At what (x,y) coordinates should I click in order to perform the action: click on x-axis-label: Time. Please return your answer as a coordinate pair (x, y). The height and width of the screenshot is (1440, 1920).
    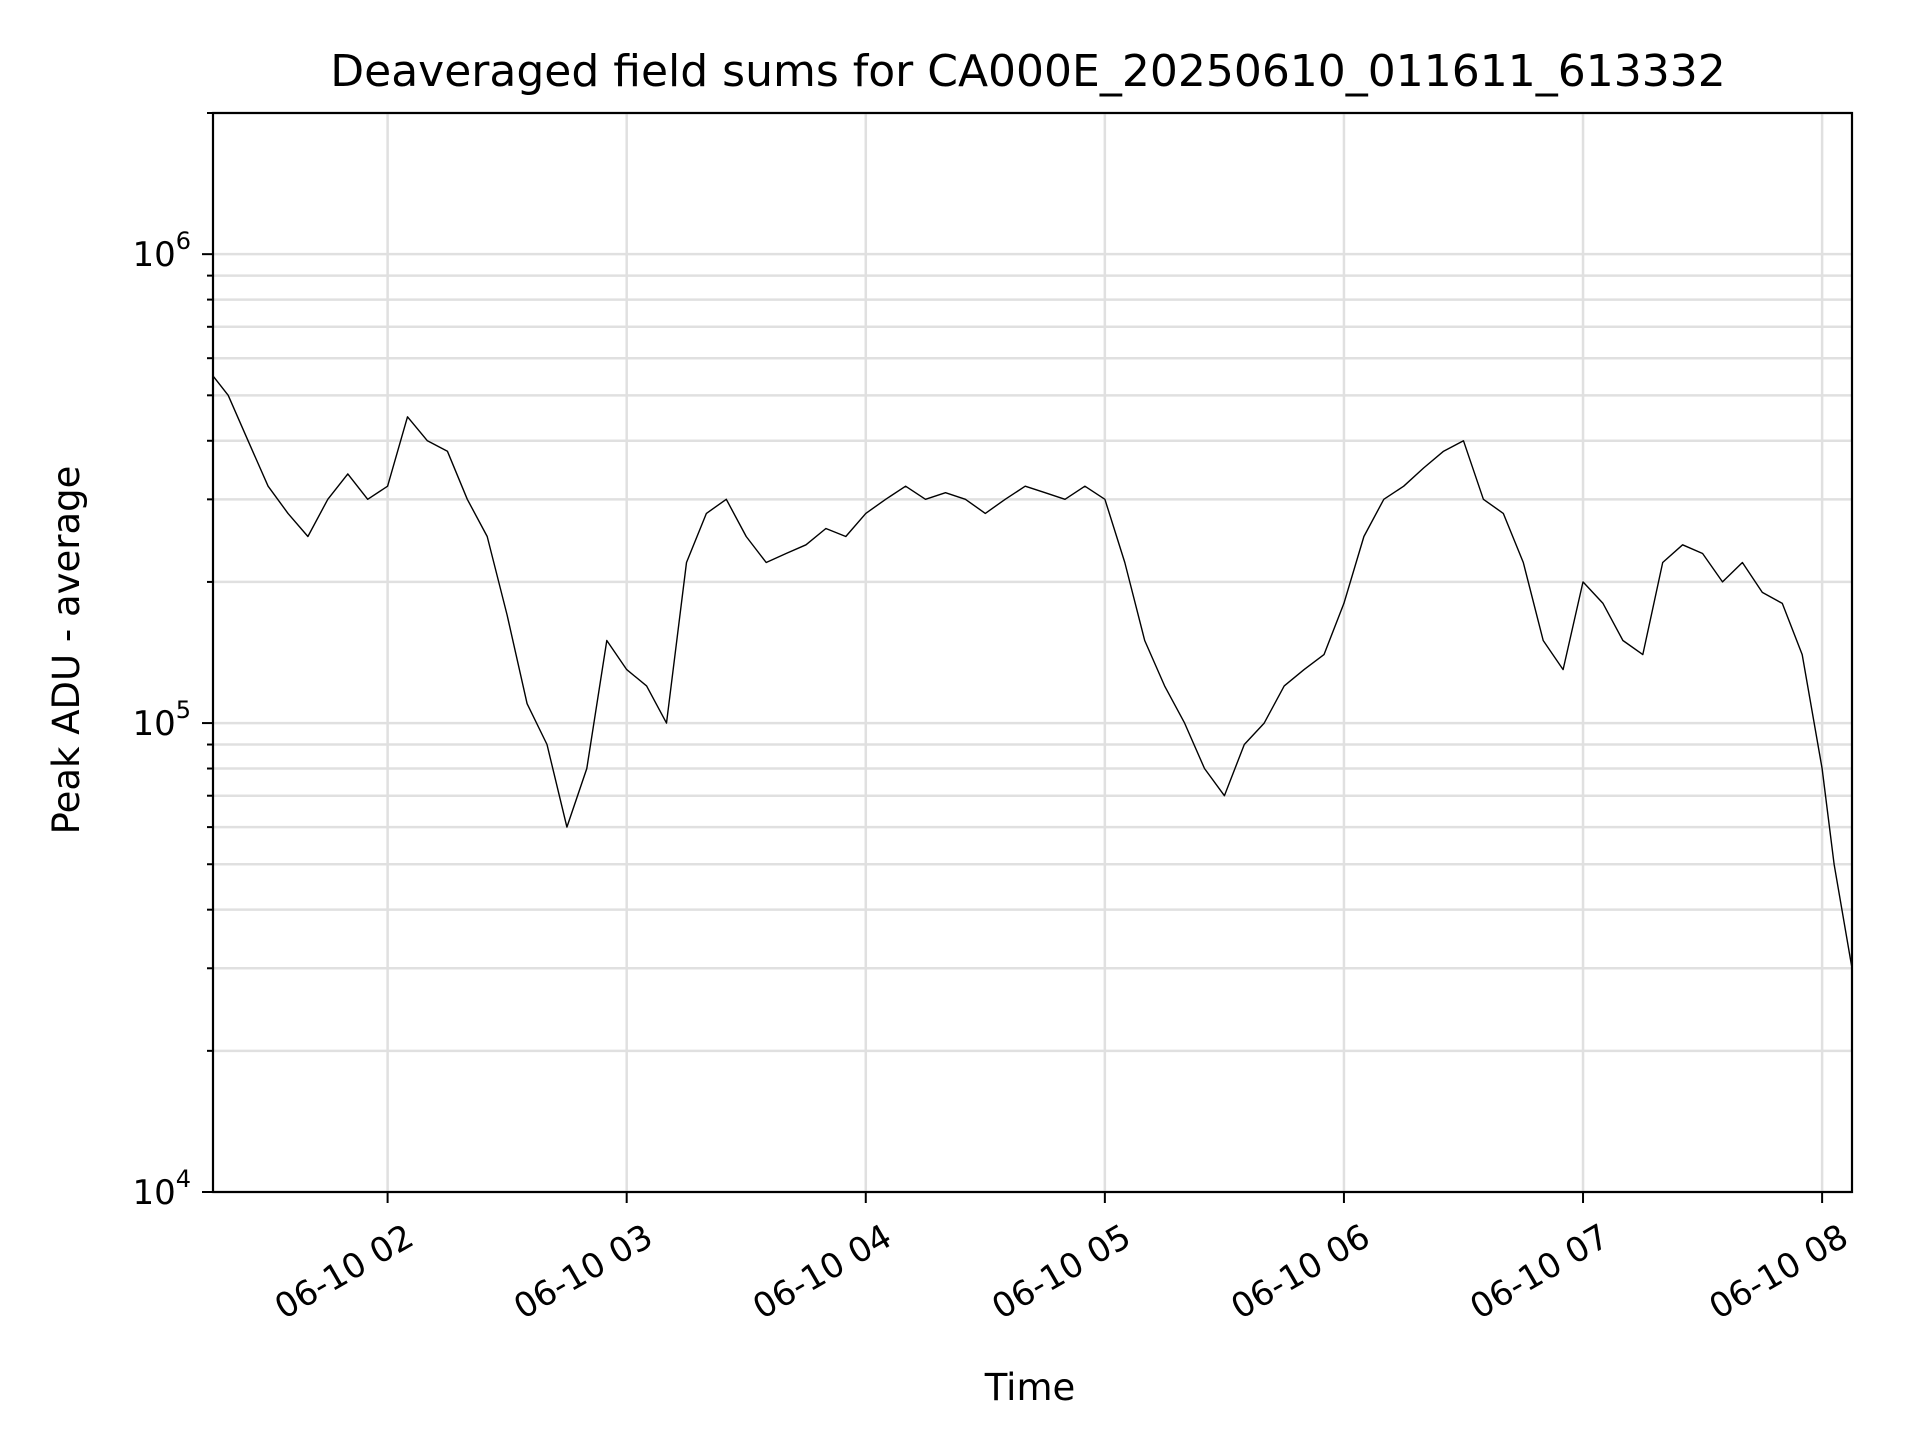
    Looking at the image, I should click on (1030, 1387).